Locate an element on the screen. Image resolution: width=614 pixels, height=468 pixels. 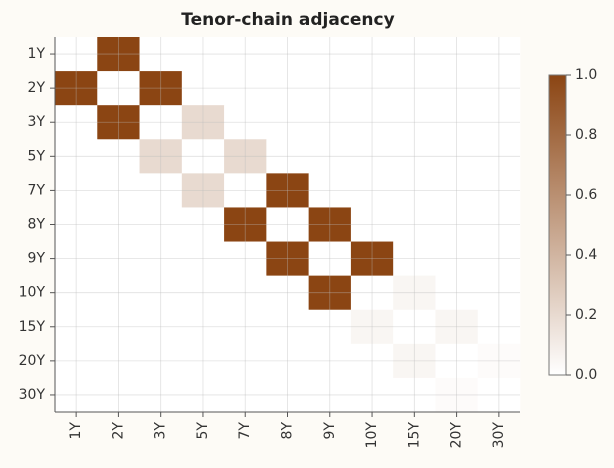
colorbar-tick-label: 0.4 is located at coordinates (586, 255).